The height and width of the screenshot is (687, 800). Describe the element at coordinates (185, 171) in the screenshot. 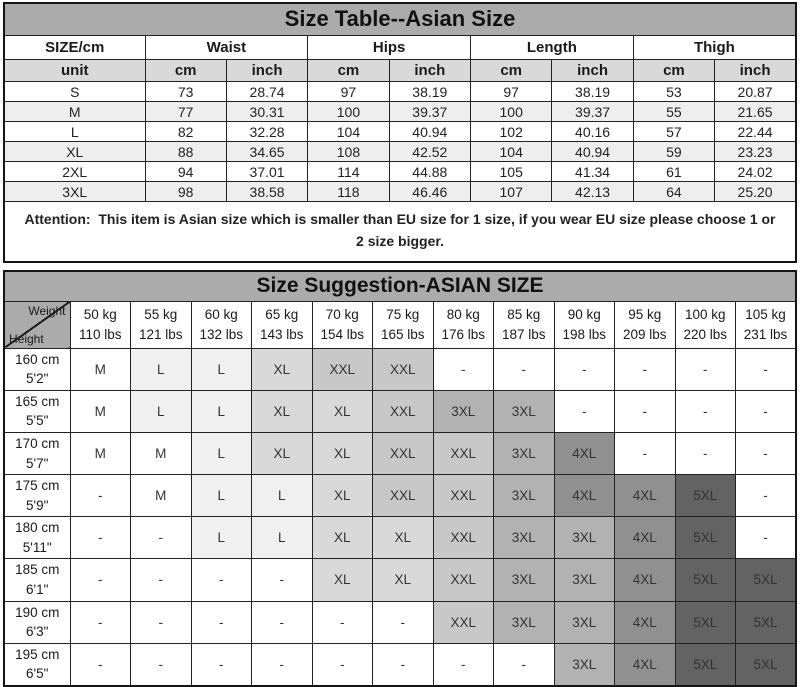

I see `measurement-cell: 94` at that location.